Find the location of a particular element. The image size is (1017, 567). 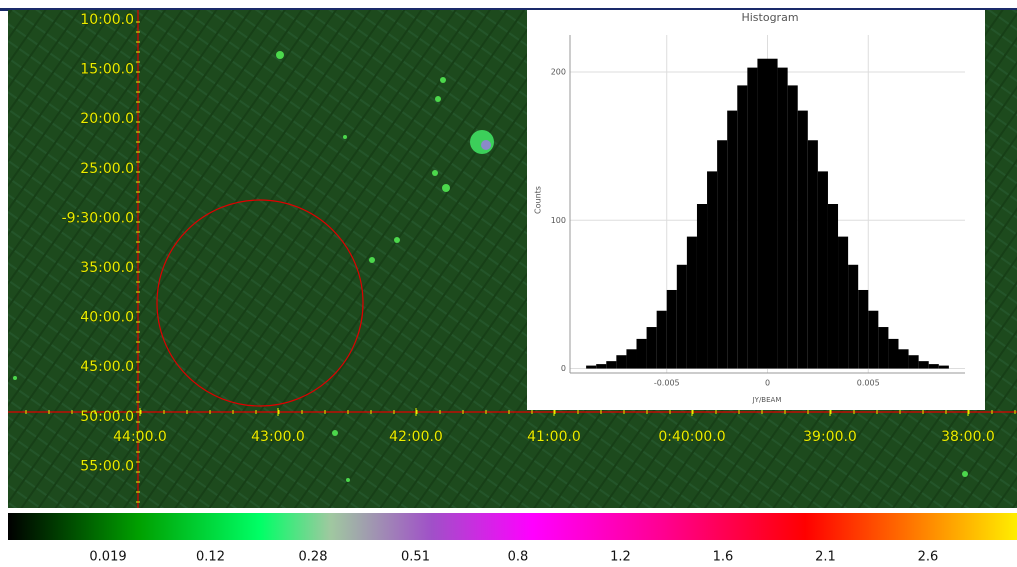

colorbar-label: 1.2 is located at coordinates (620, 557).